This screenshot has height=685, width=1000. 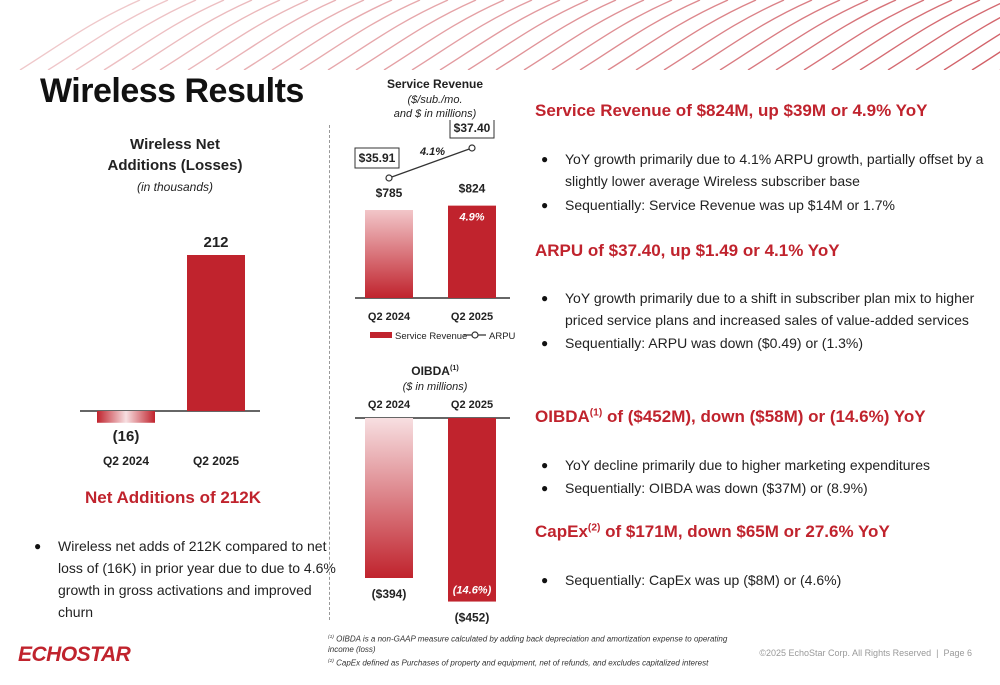 I want to click on echostar-logo: ECHOSTAR, so click(x=74, y=654).